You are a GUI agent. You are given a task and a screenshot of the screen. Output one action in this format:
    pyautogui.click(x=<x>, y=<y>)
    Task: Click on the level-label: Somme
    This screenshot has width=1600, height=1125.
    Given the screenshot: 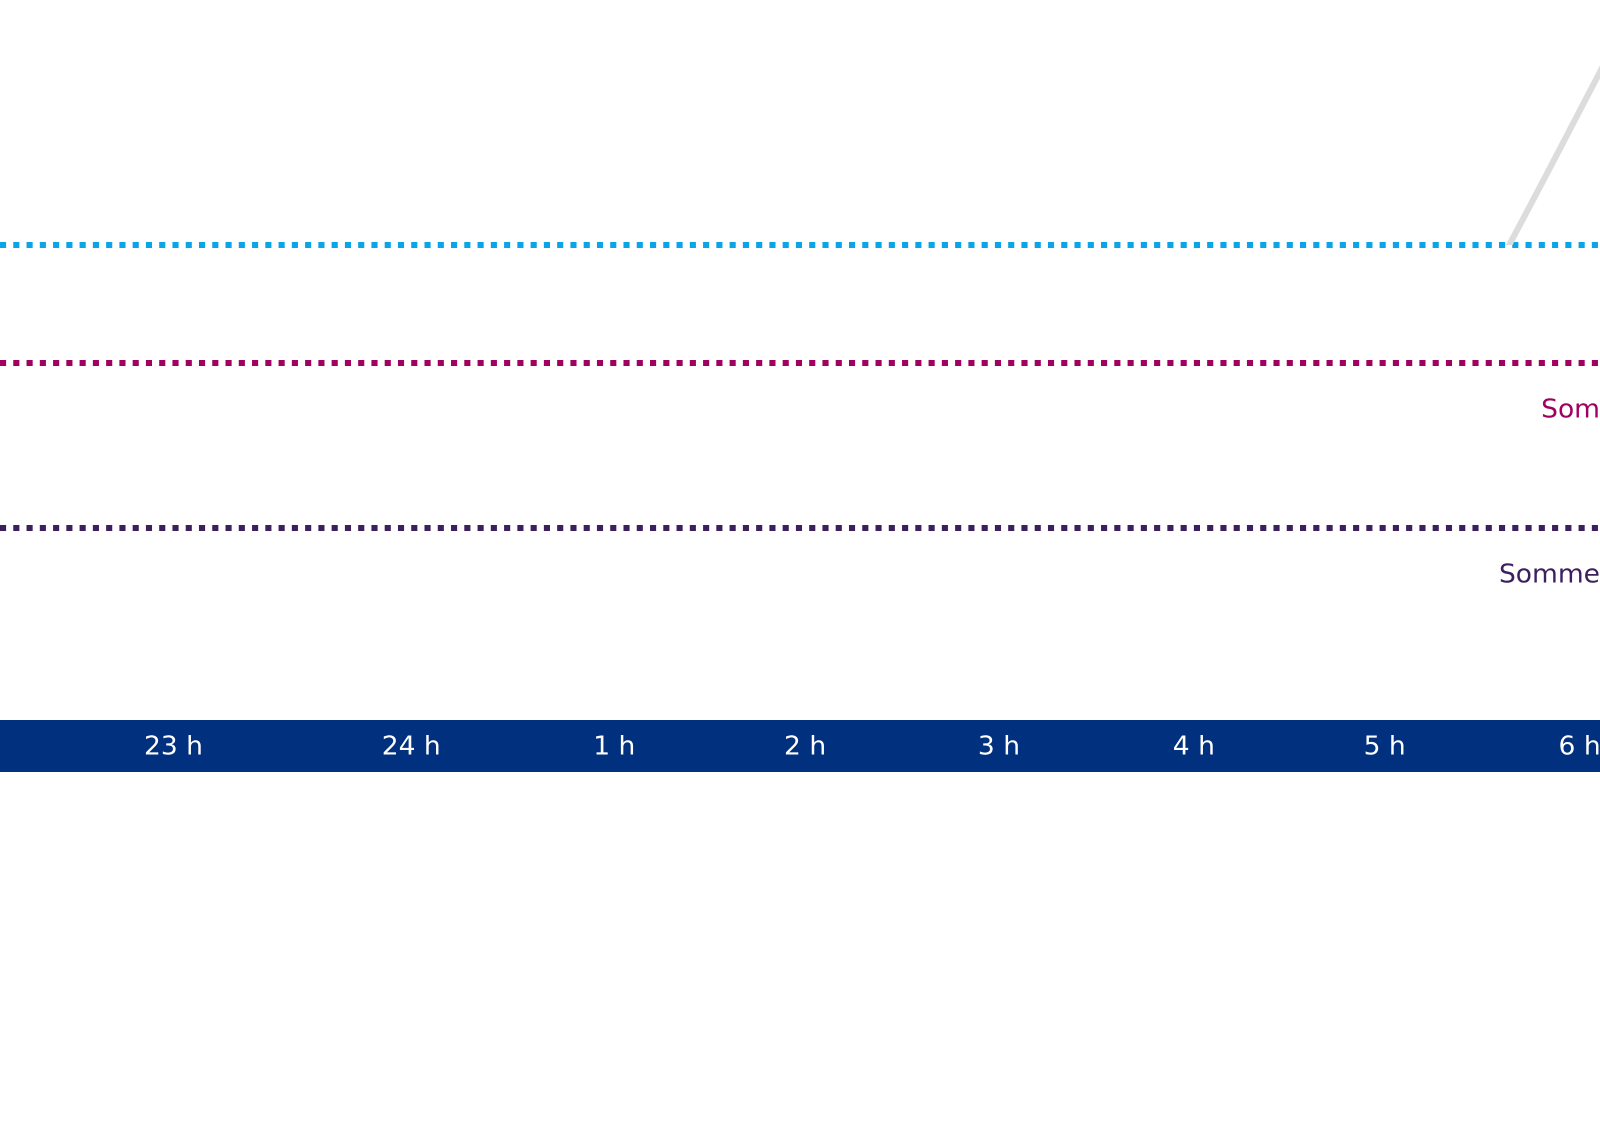 What is the action you would take?
    pyautogui.click(x=1549, y=575)
    